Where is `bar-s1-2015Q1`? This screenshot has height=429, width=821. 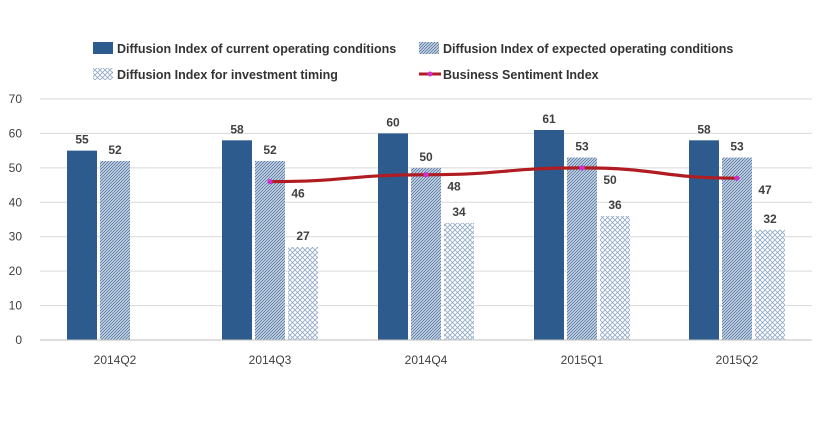 bar-s1-2015Q1 is located at coordinates (582, 248).